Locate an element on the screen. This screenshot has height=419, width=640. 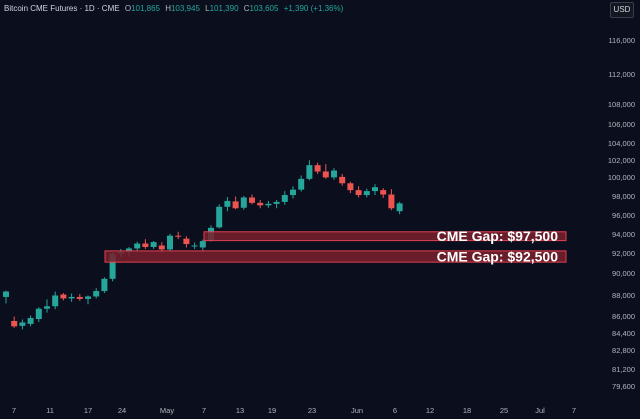
y-tick-label: 102,000 is located at coordinates (621, 160).